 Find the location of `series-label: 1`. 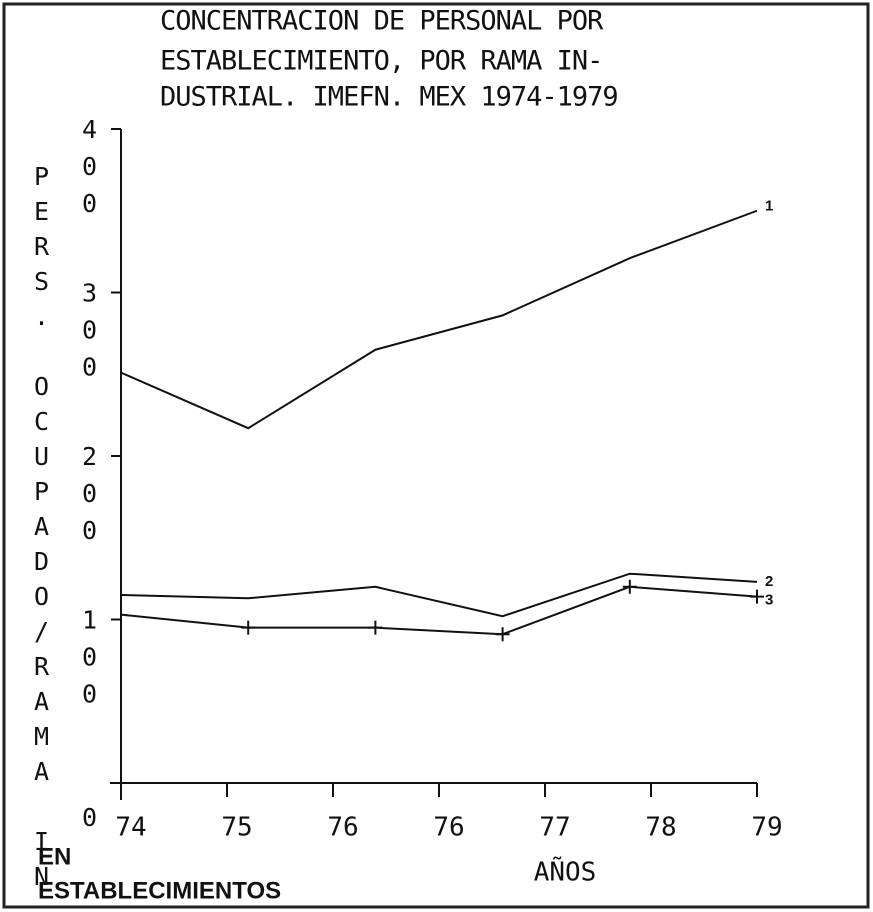

series-label: 1 is located at coordinates (769, 206).